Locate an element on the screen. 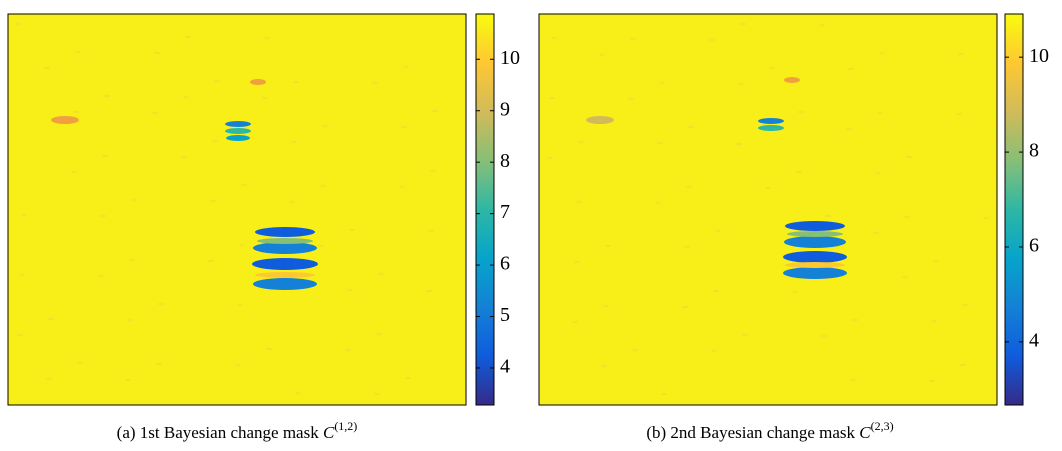 The width and height of the screenshot is (1062, 451). caption-text: (a) 1st Bayesian change mask is located at coordinates (220, 432).